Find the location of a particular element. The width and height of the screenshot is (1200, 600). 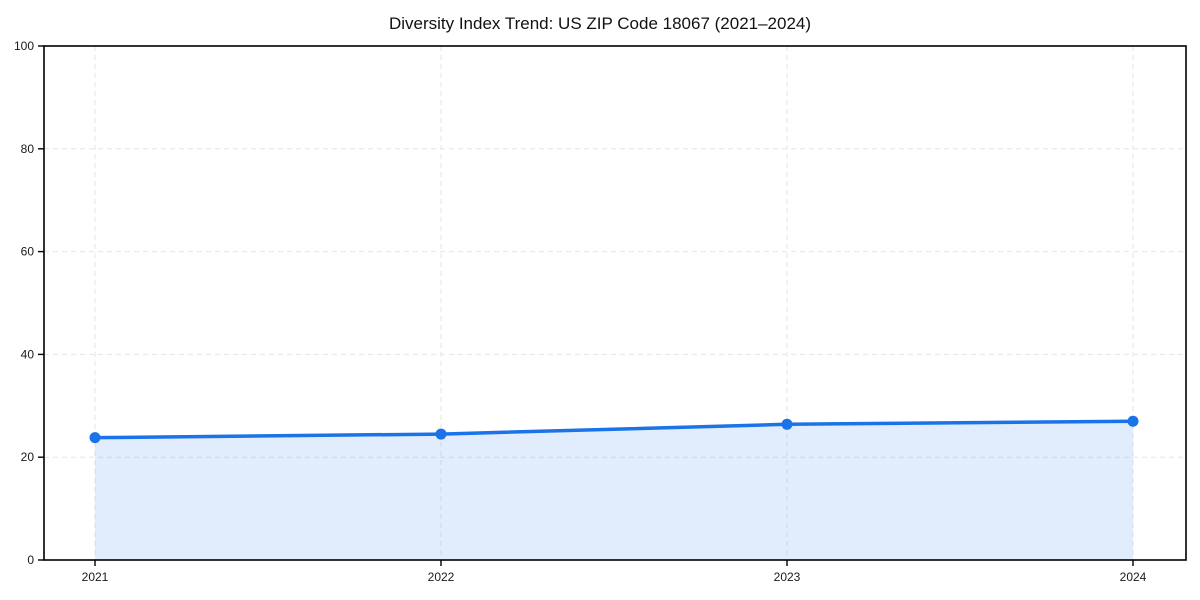

x-tick-label: 2021 is located at coordinates (95, 577).